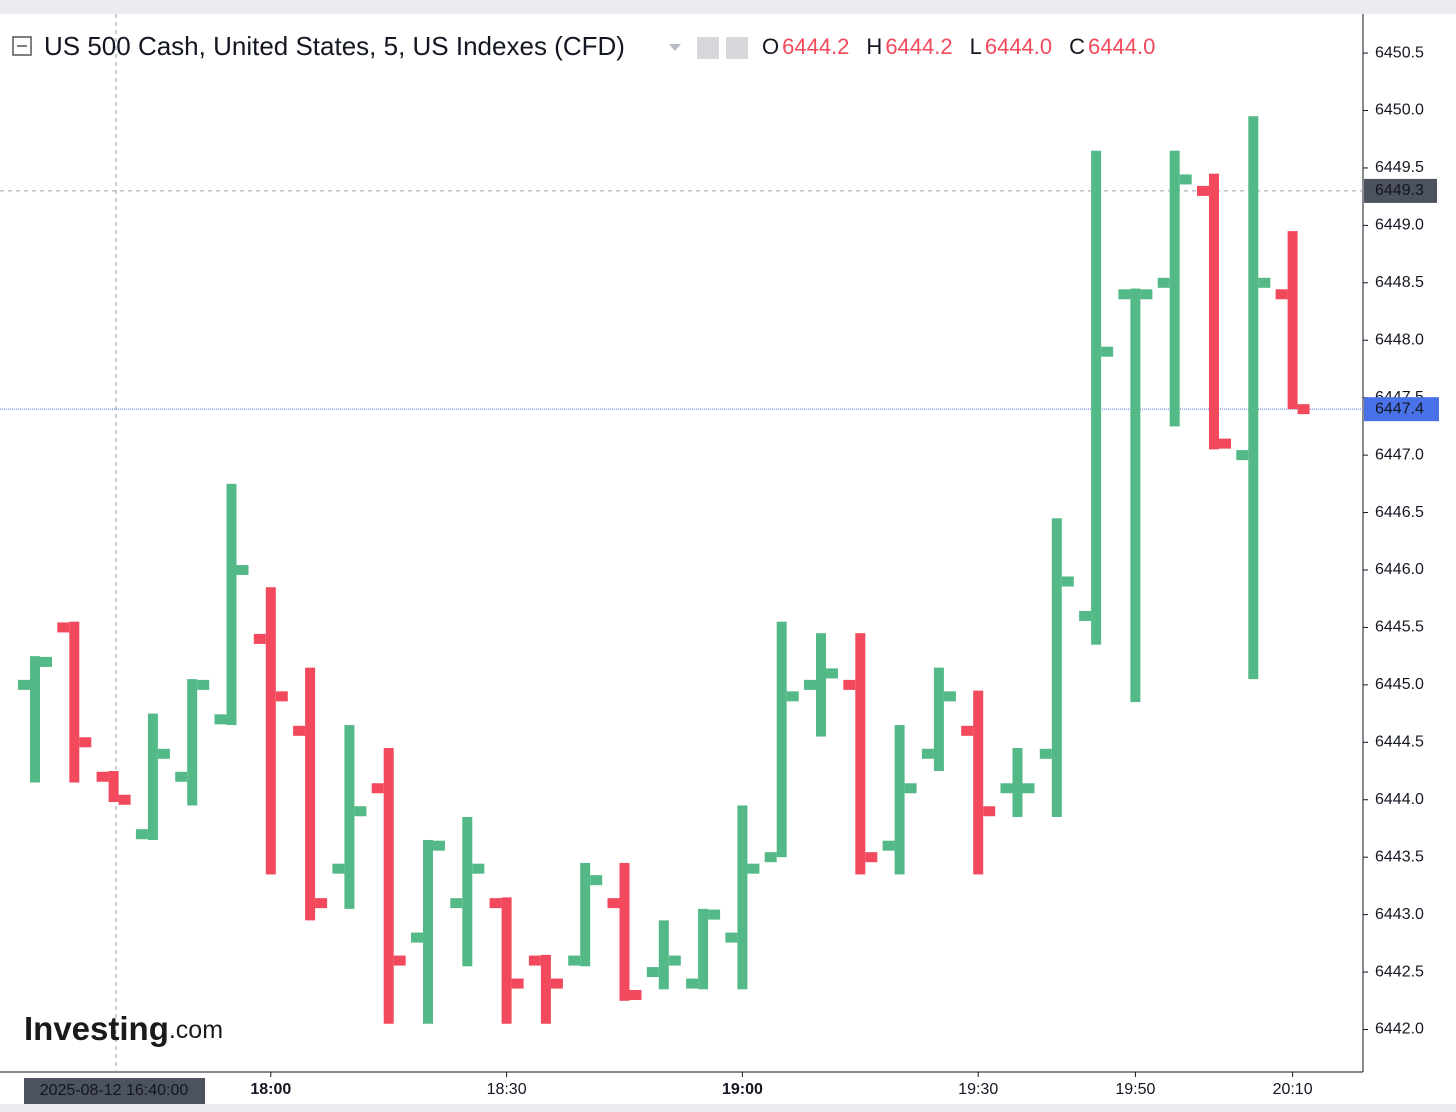  I want to click on crosshair-time-label: 2025-08-12 16:40:00, so click(114, 1090).